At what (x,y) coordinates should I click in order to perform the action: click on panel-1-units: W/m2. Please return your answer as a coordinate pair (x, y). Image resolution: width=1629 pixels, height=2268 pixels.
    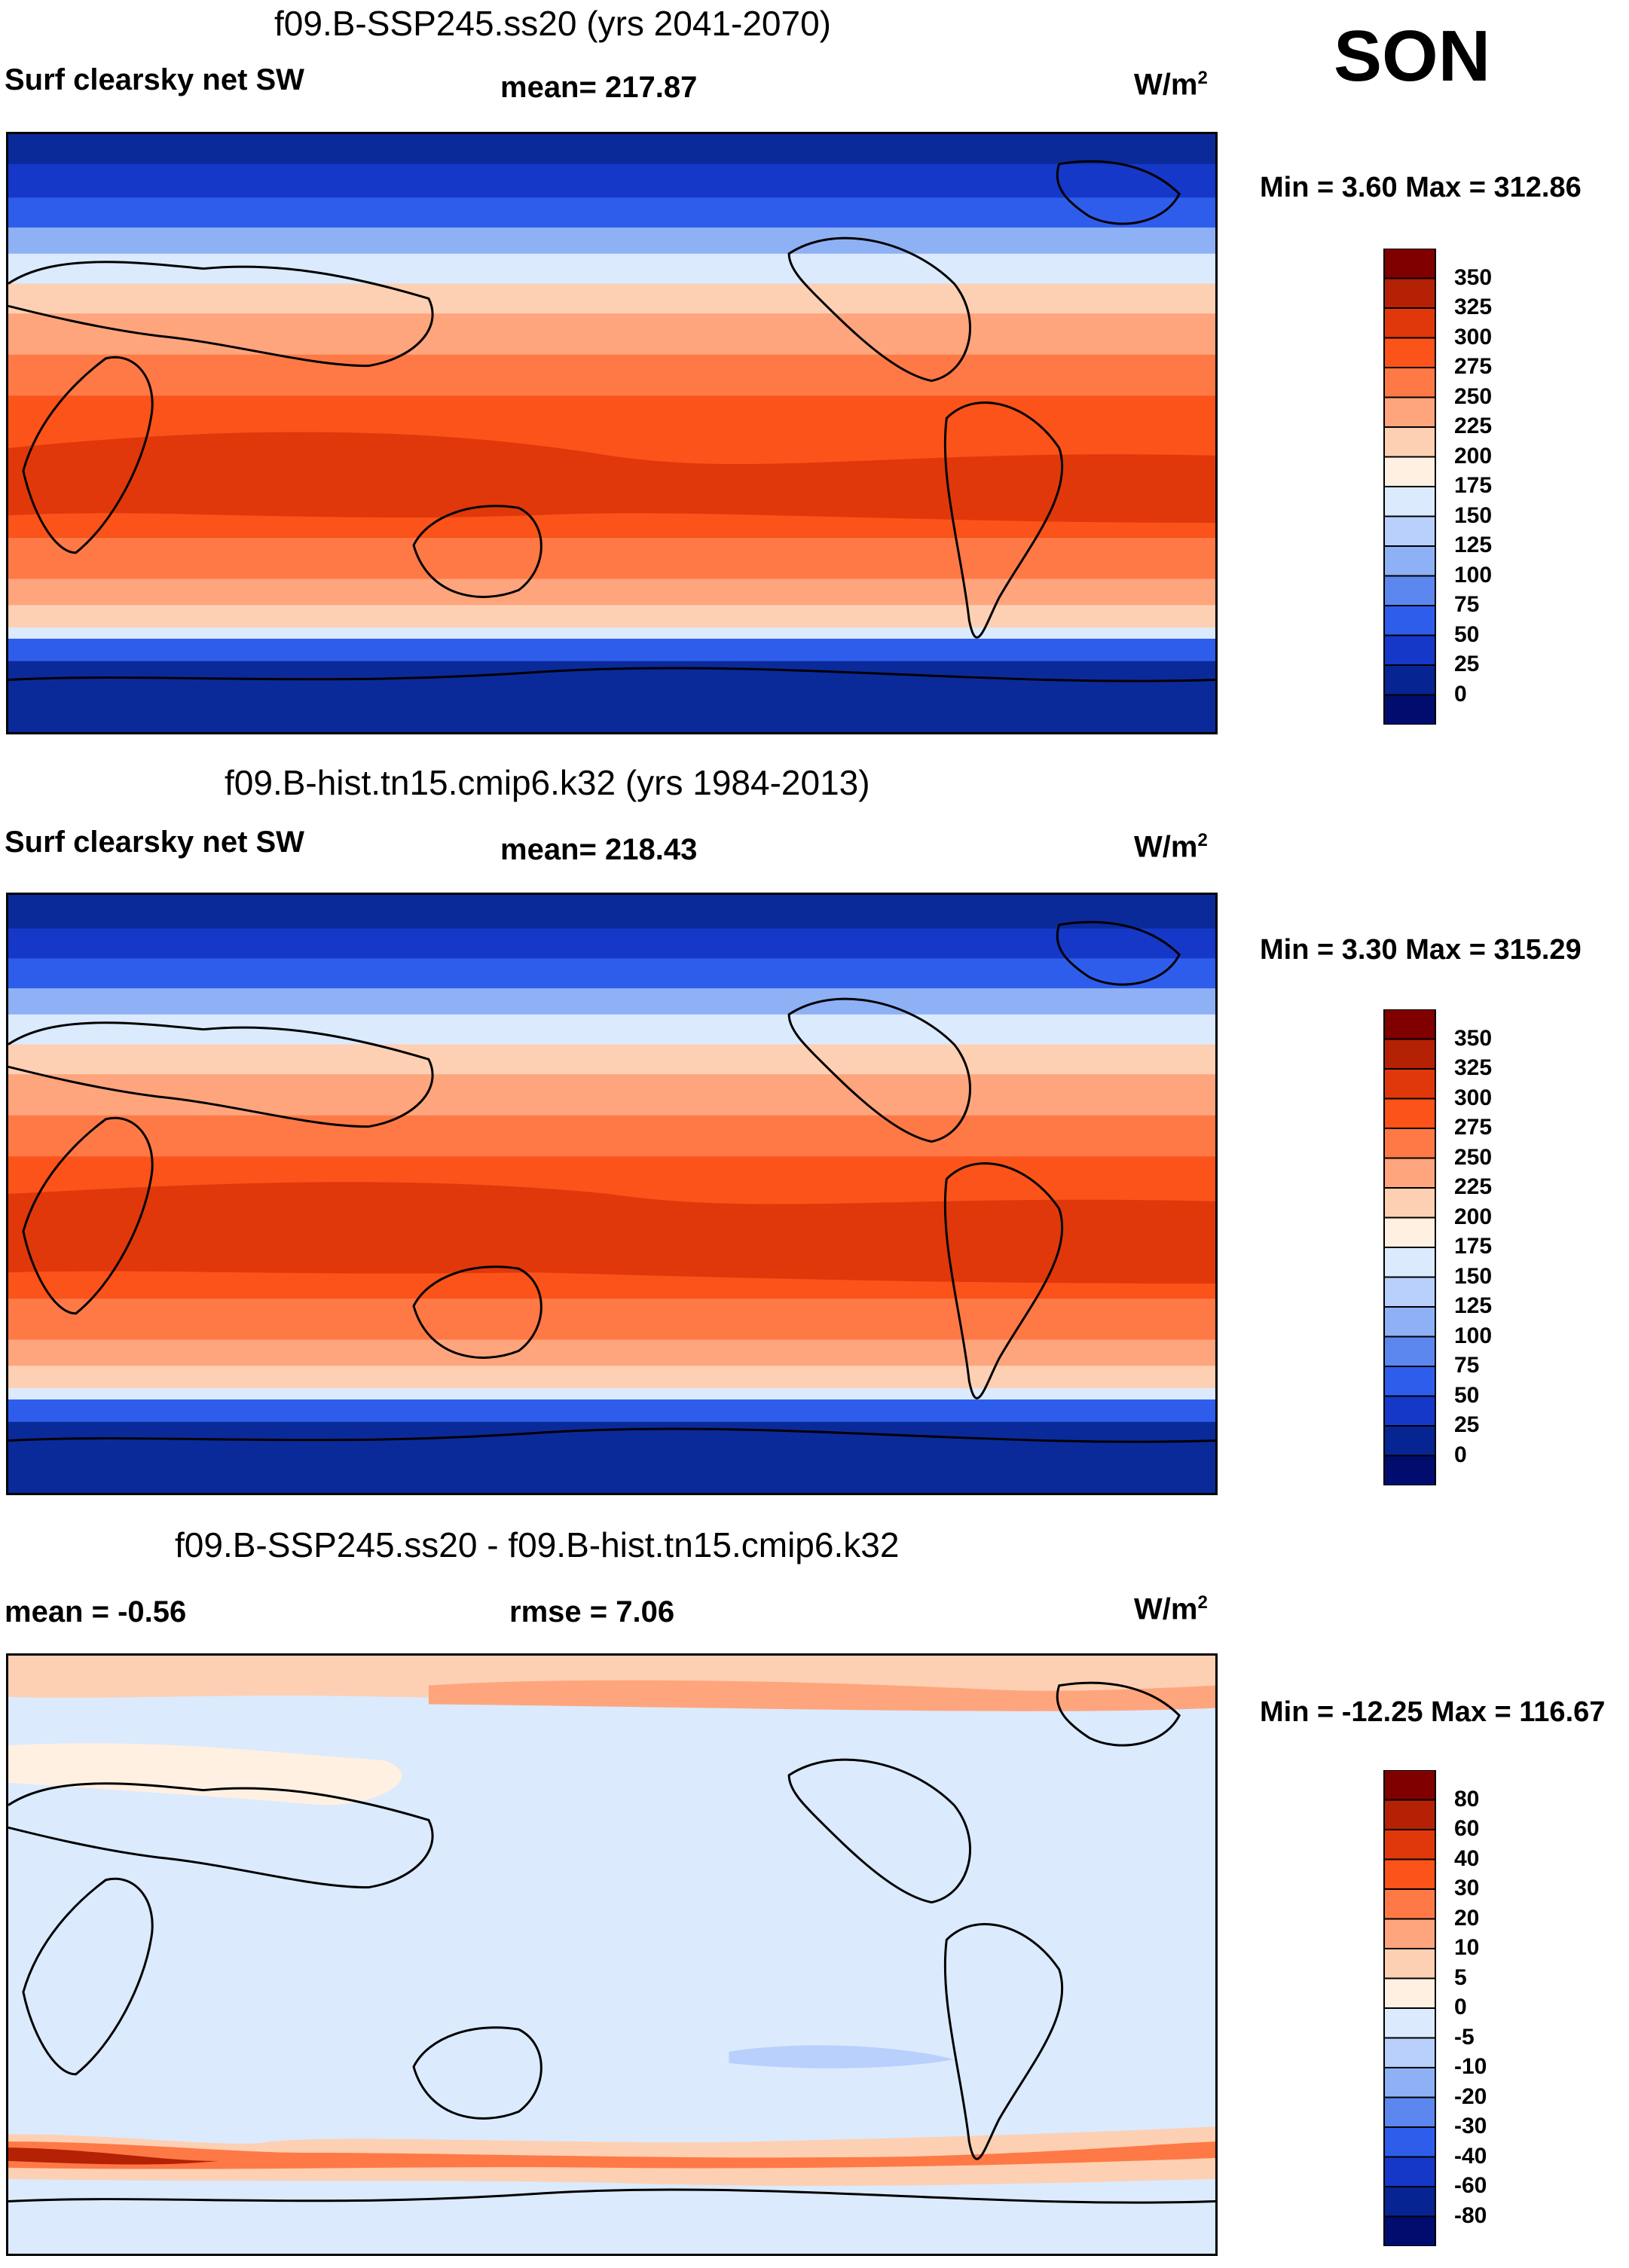
    Looking at the image, I should click on (1171, 85).